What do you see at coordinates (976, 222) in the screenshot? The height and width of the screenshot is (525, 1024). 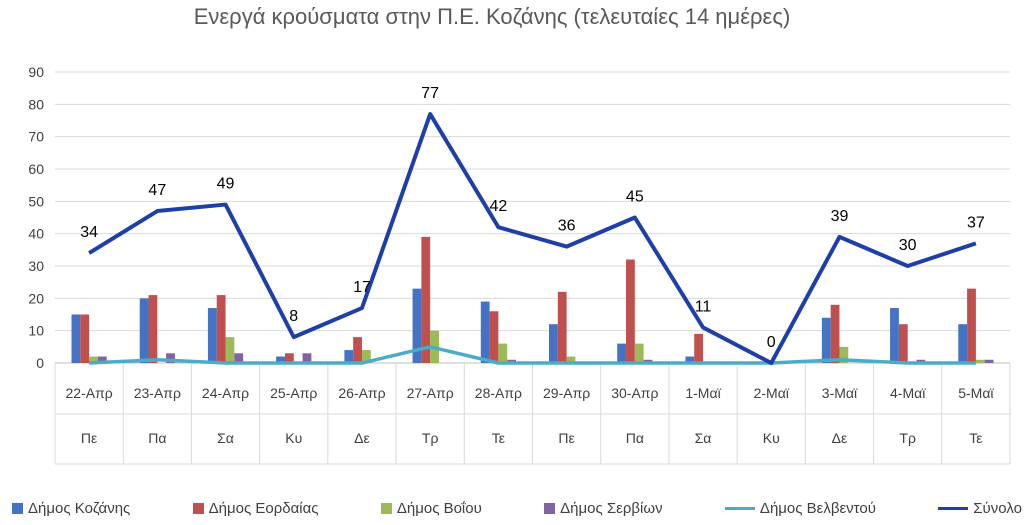 I see `data-label: 37` at bounding box center [976, 222].